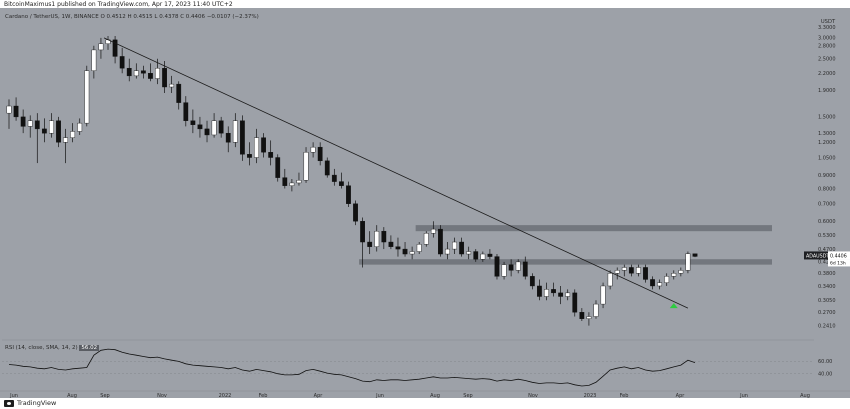 This screenshot has height=409, width=850. What do you see at coordinates (827, 28) in the screenshot?
I see `price-tick-label: 3.3000` at bounding box center [827, 28].